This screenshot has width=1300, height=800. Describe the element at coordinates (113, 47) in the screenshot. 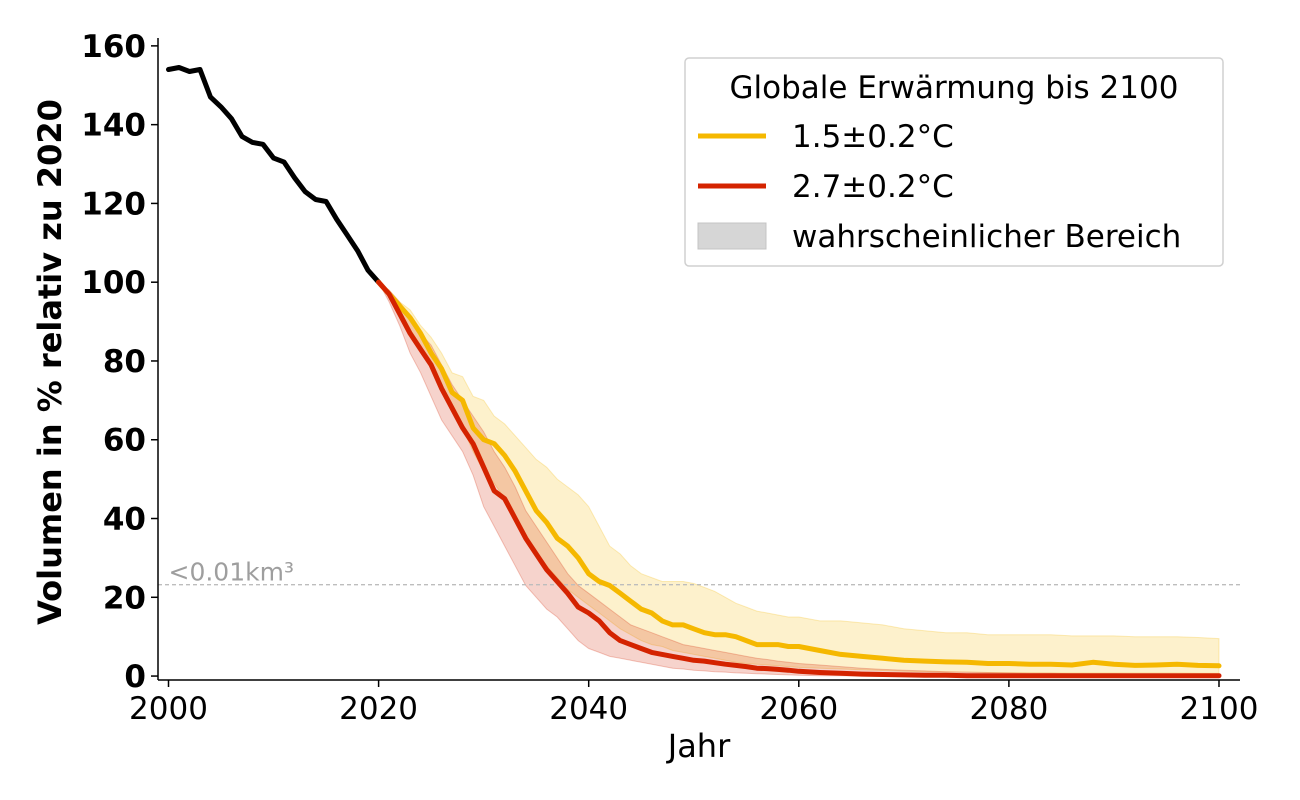

I see `y-tick-label-160: 160` at that location.